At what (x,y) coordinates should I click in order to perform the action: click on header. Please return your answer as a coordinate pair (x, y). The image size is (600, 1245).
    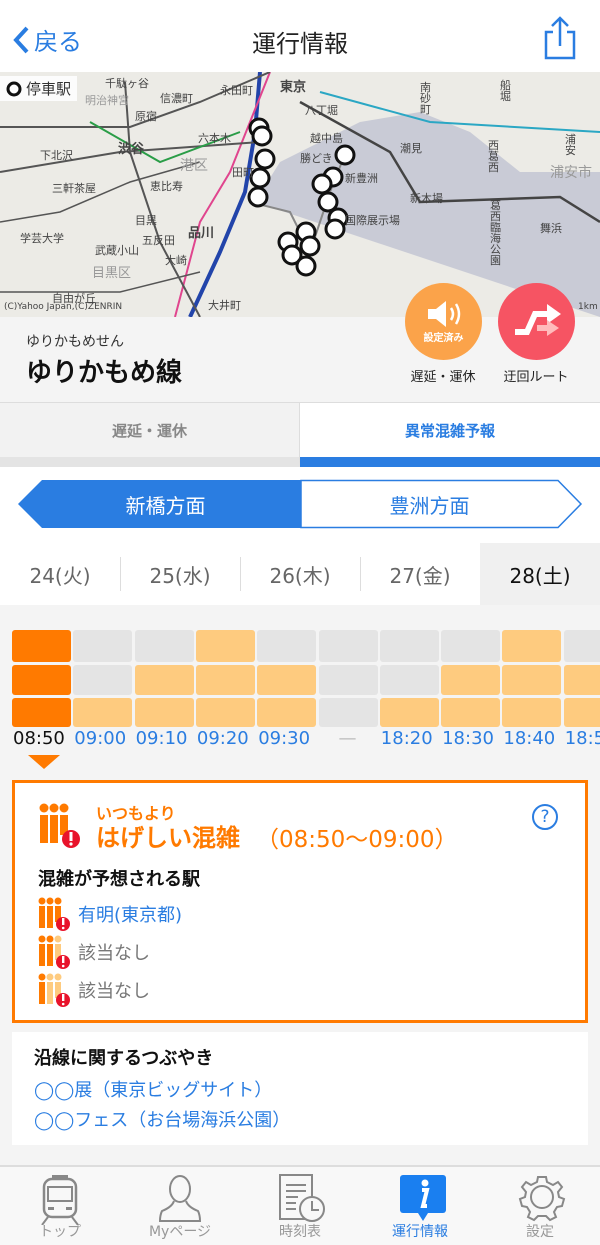
    Looking at the image, I should click on (300, 36).